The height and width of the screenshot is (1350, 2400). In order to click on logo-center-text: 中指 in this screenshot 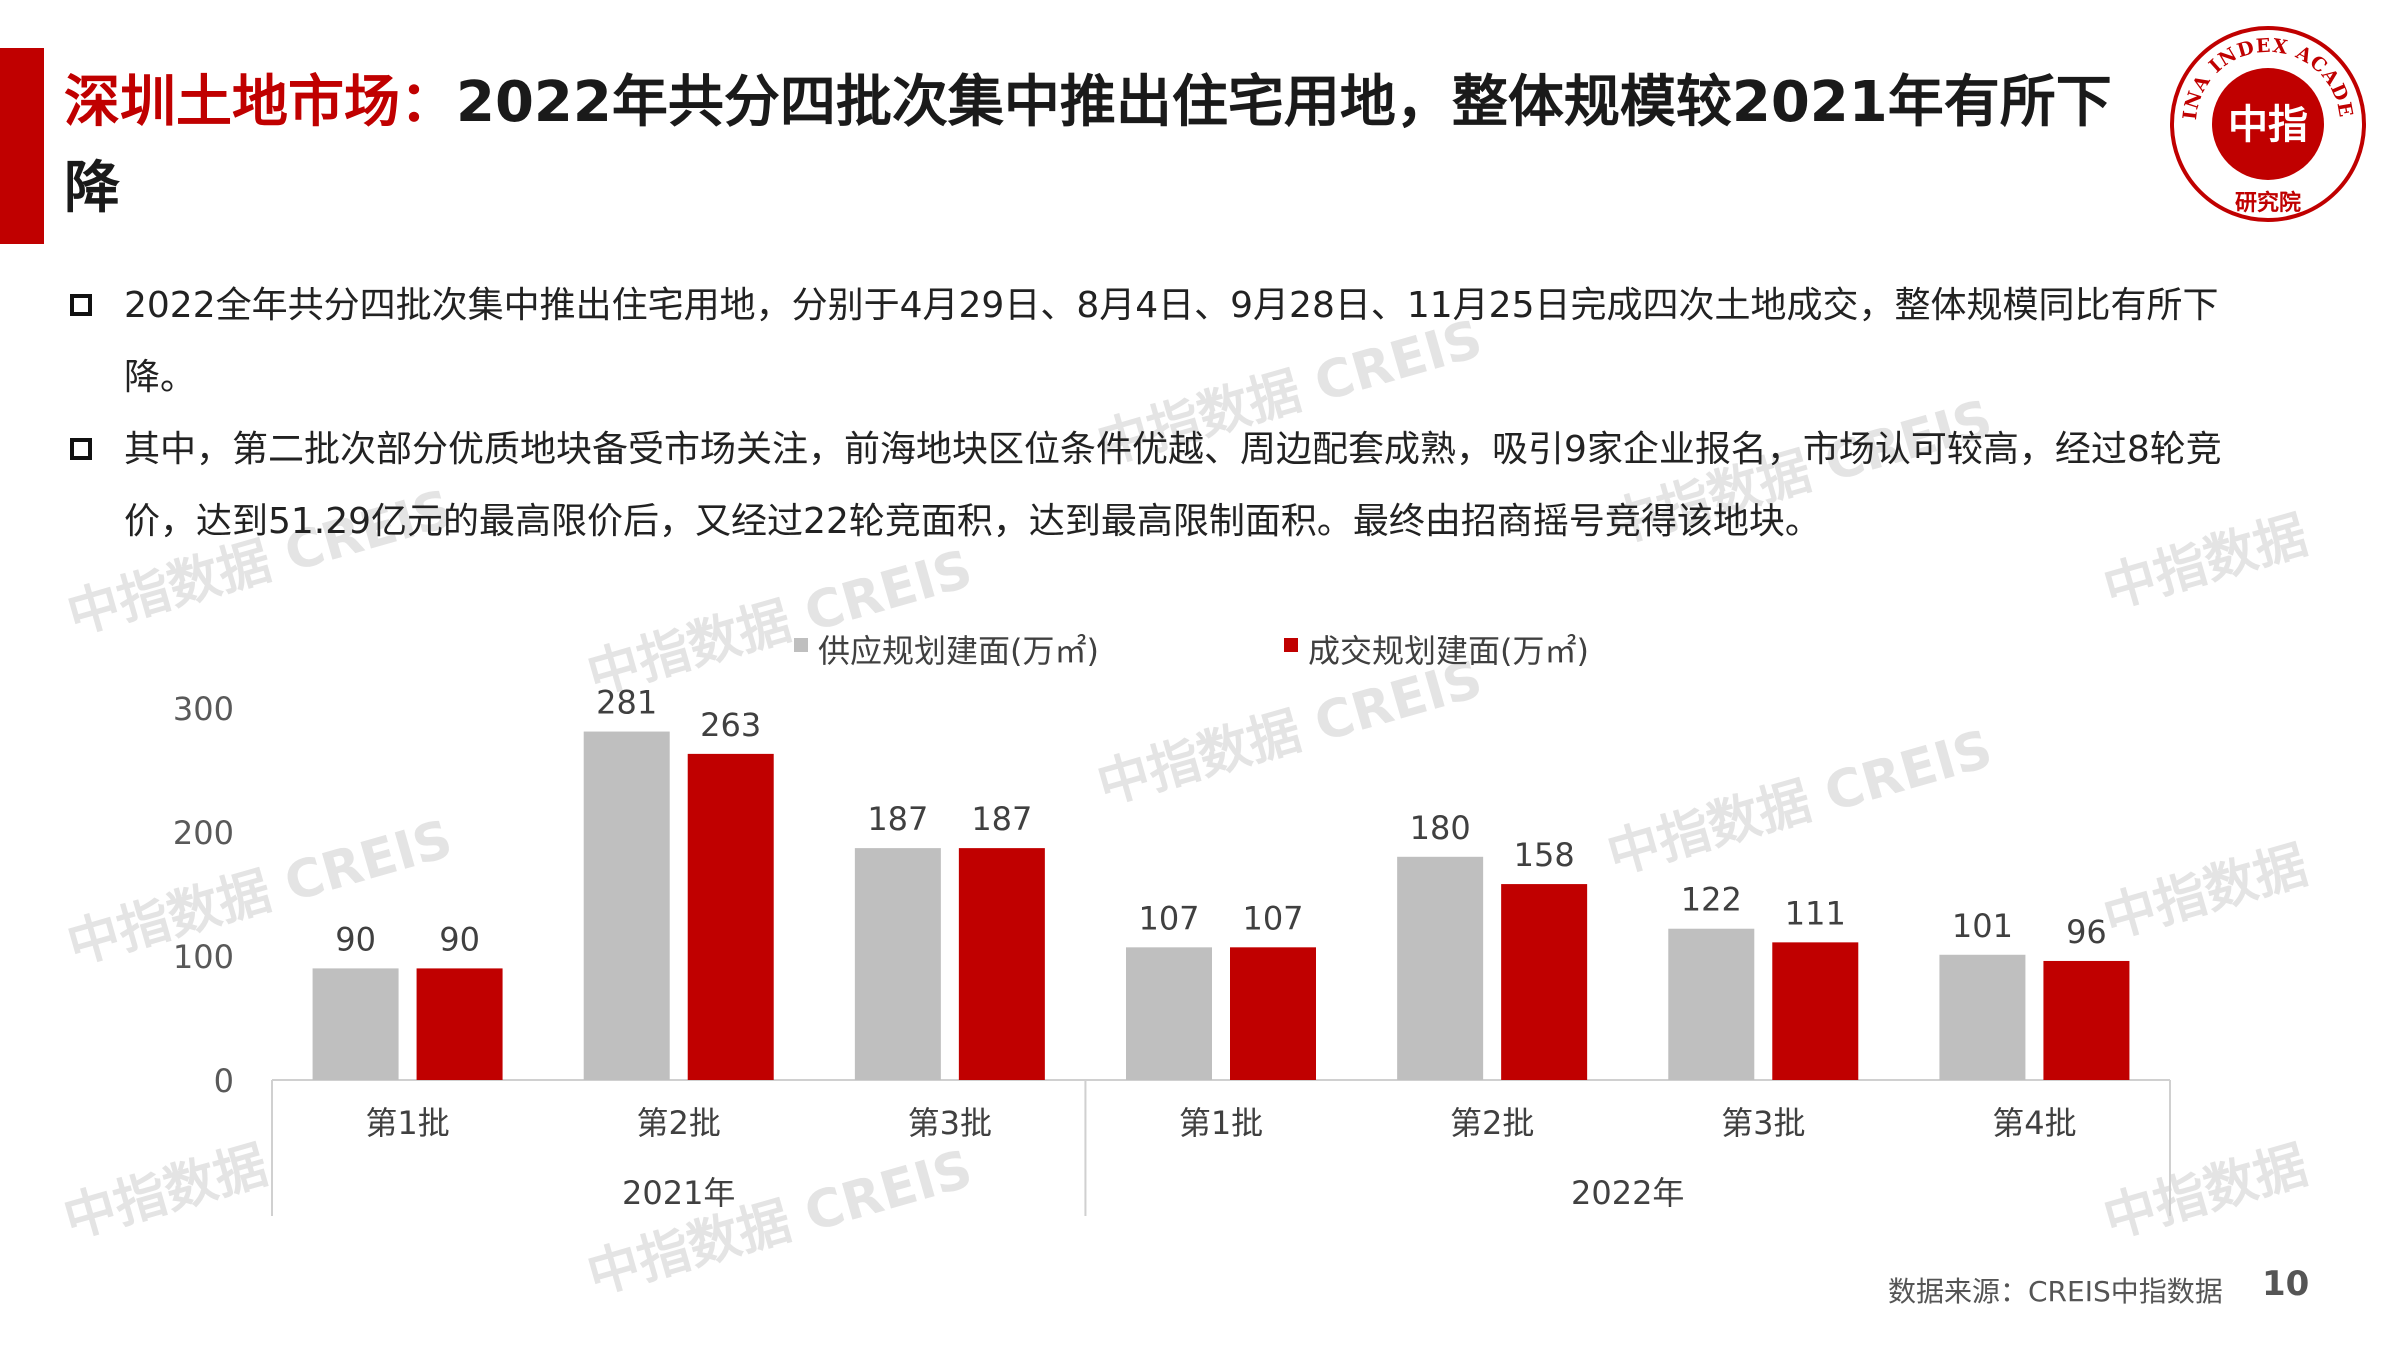, I will do `click(2268, 125)`.